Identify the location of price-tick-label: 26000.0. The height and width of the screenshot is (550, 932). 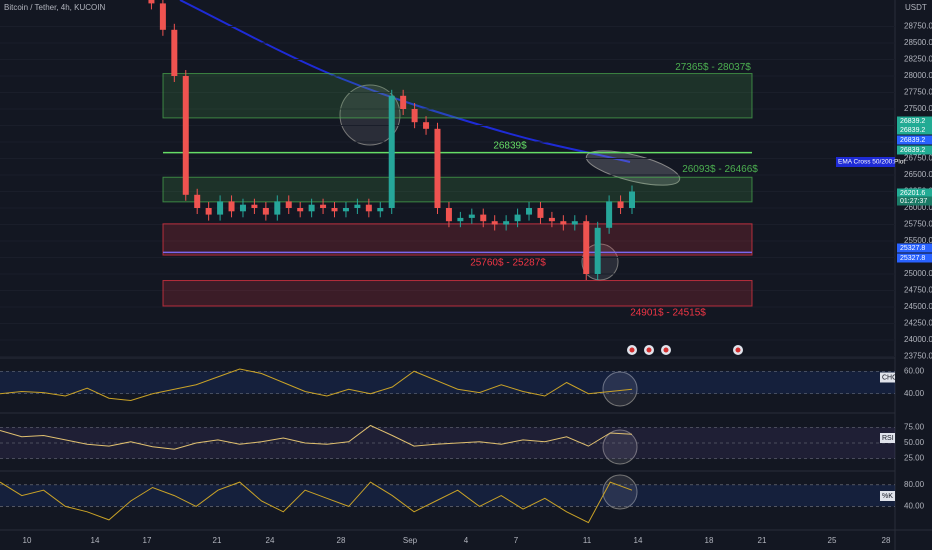
(918, 207).